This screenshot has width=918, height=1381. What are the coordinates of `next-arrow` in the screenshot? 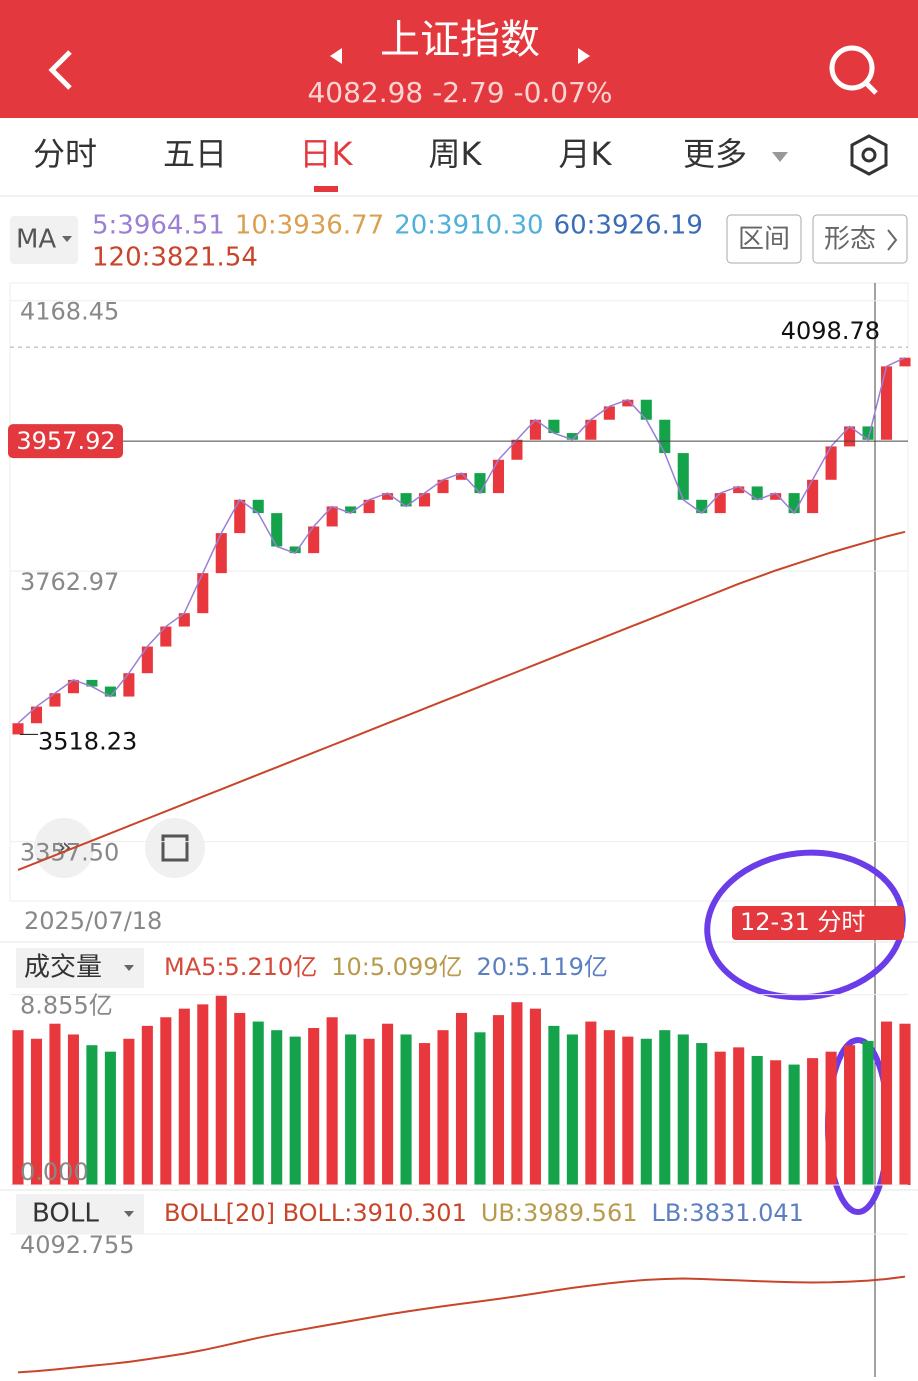 It's located at (584, 56).